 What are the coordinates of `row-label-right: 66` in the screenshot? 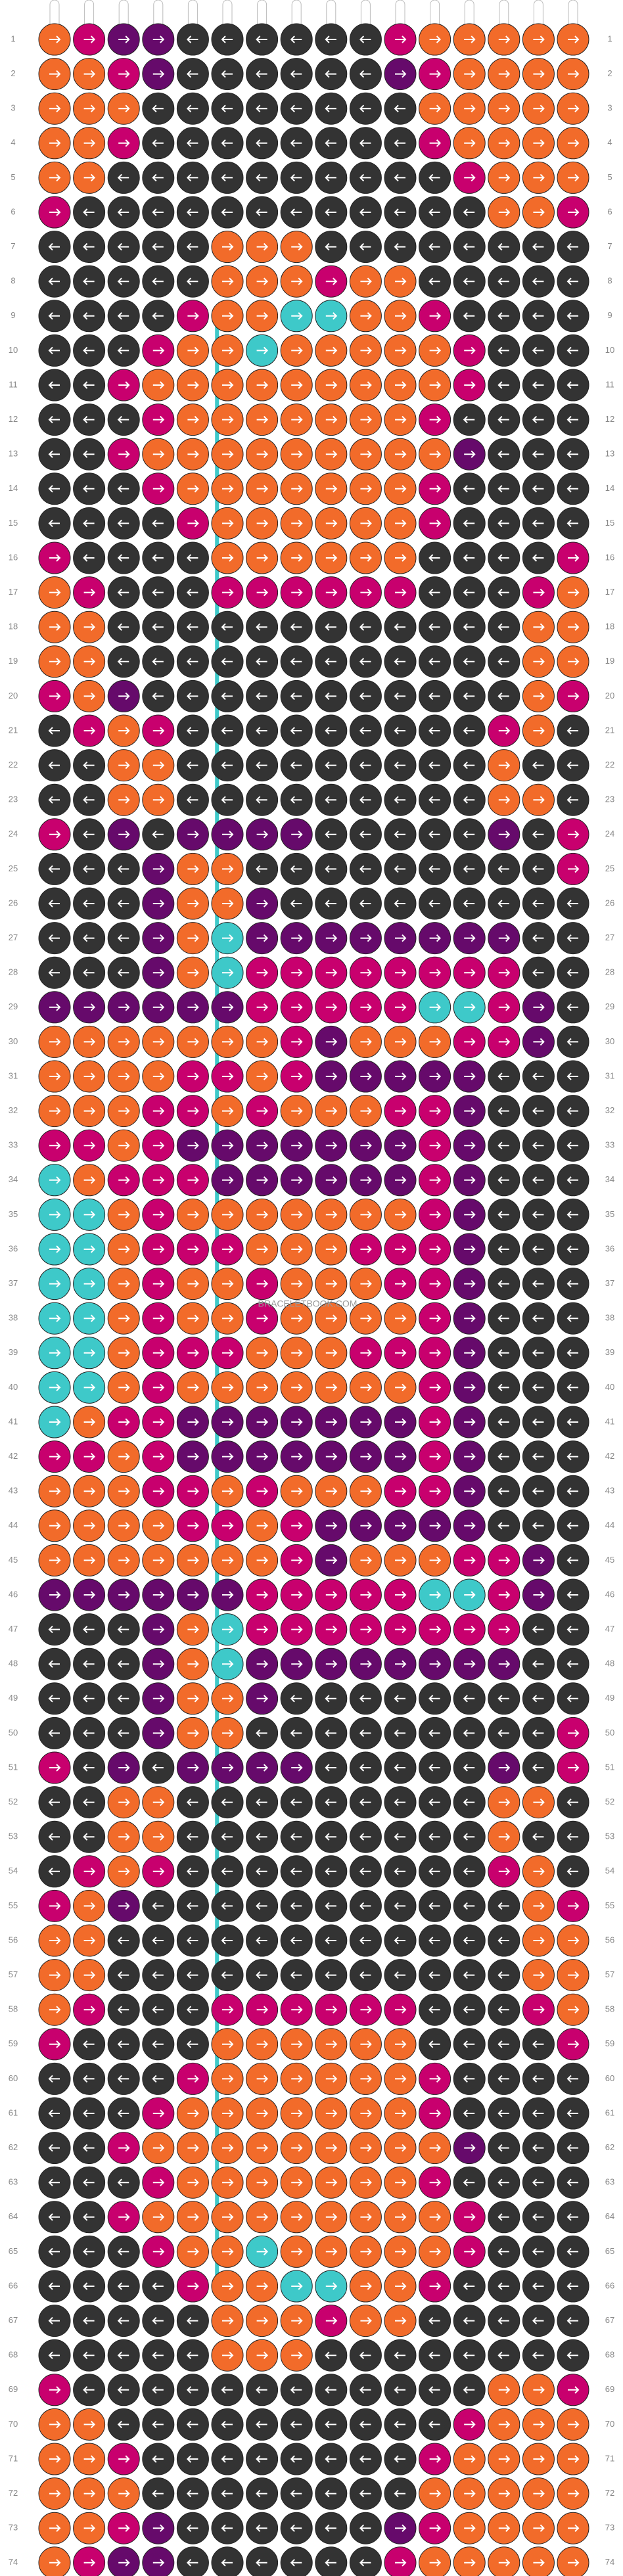 It's located at (609, 2285).